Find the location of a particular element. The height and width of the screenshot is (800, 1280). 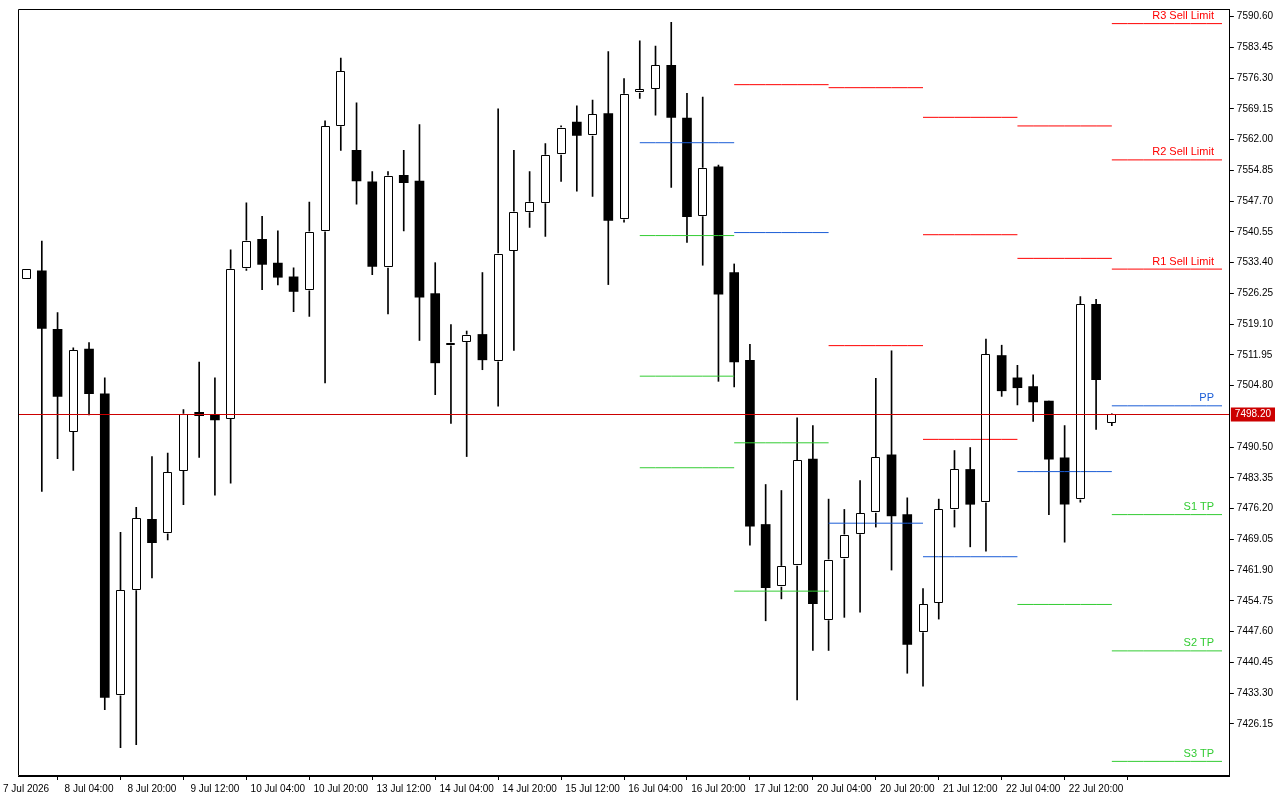

y-tick-label: 7533.40 is located at coordinates (1255, 262).